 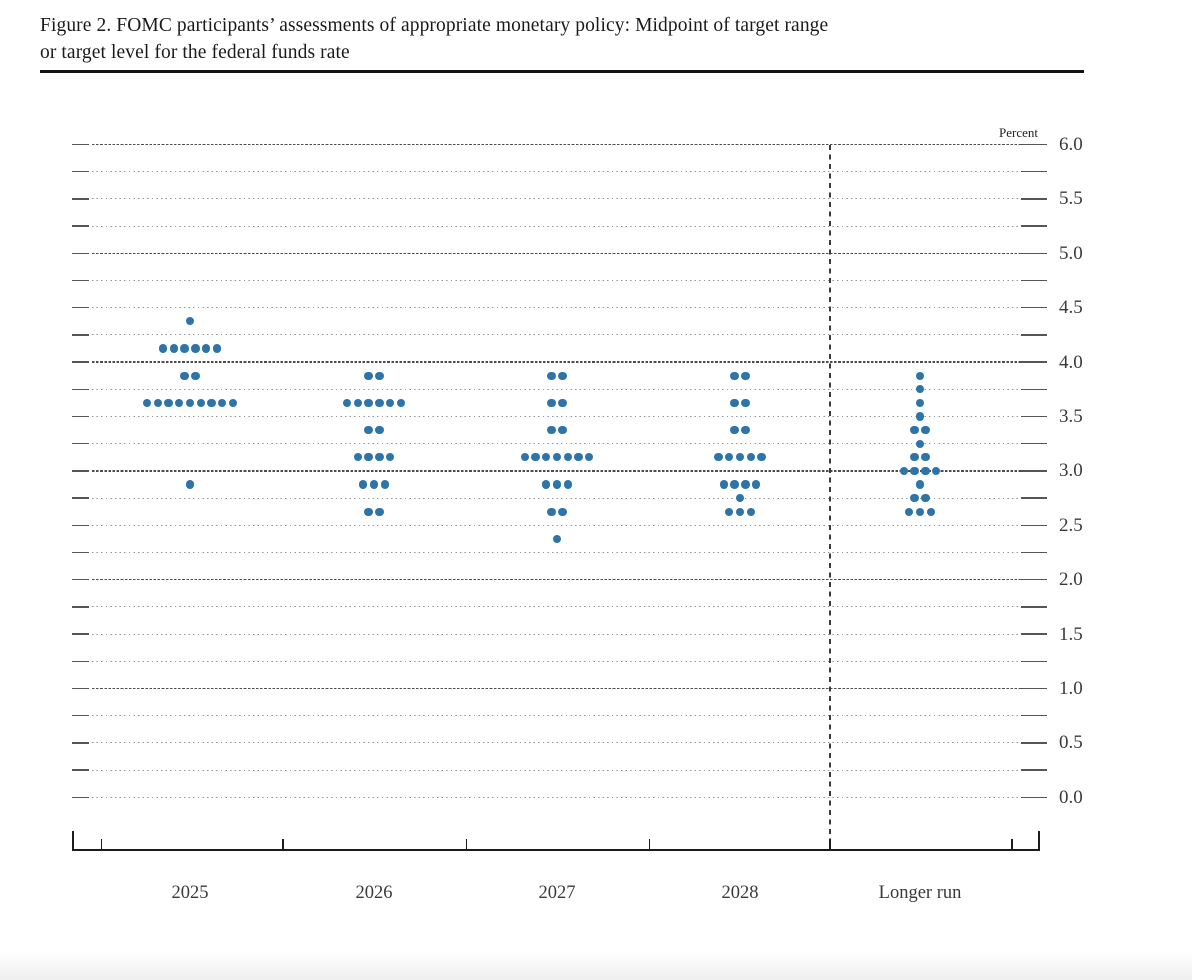 I want to click on page-bottom-shadow, so click(x=596, y=966).